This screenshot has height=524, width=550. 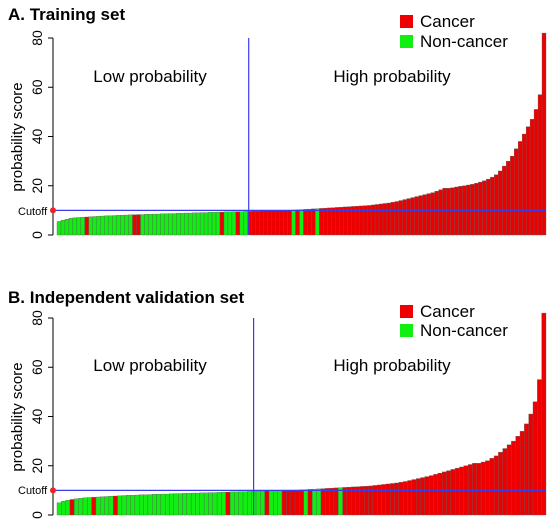 I want to click on y-axis-label: probability score, so click(x=17, y=416).